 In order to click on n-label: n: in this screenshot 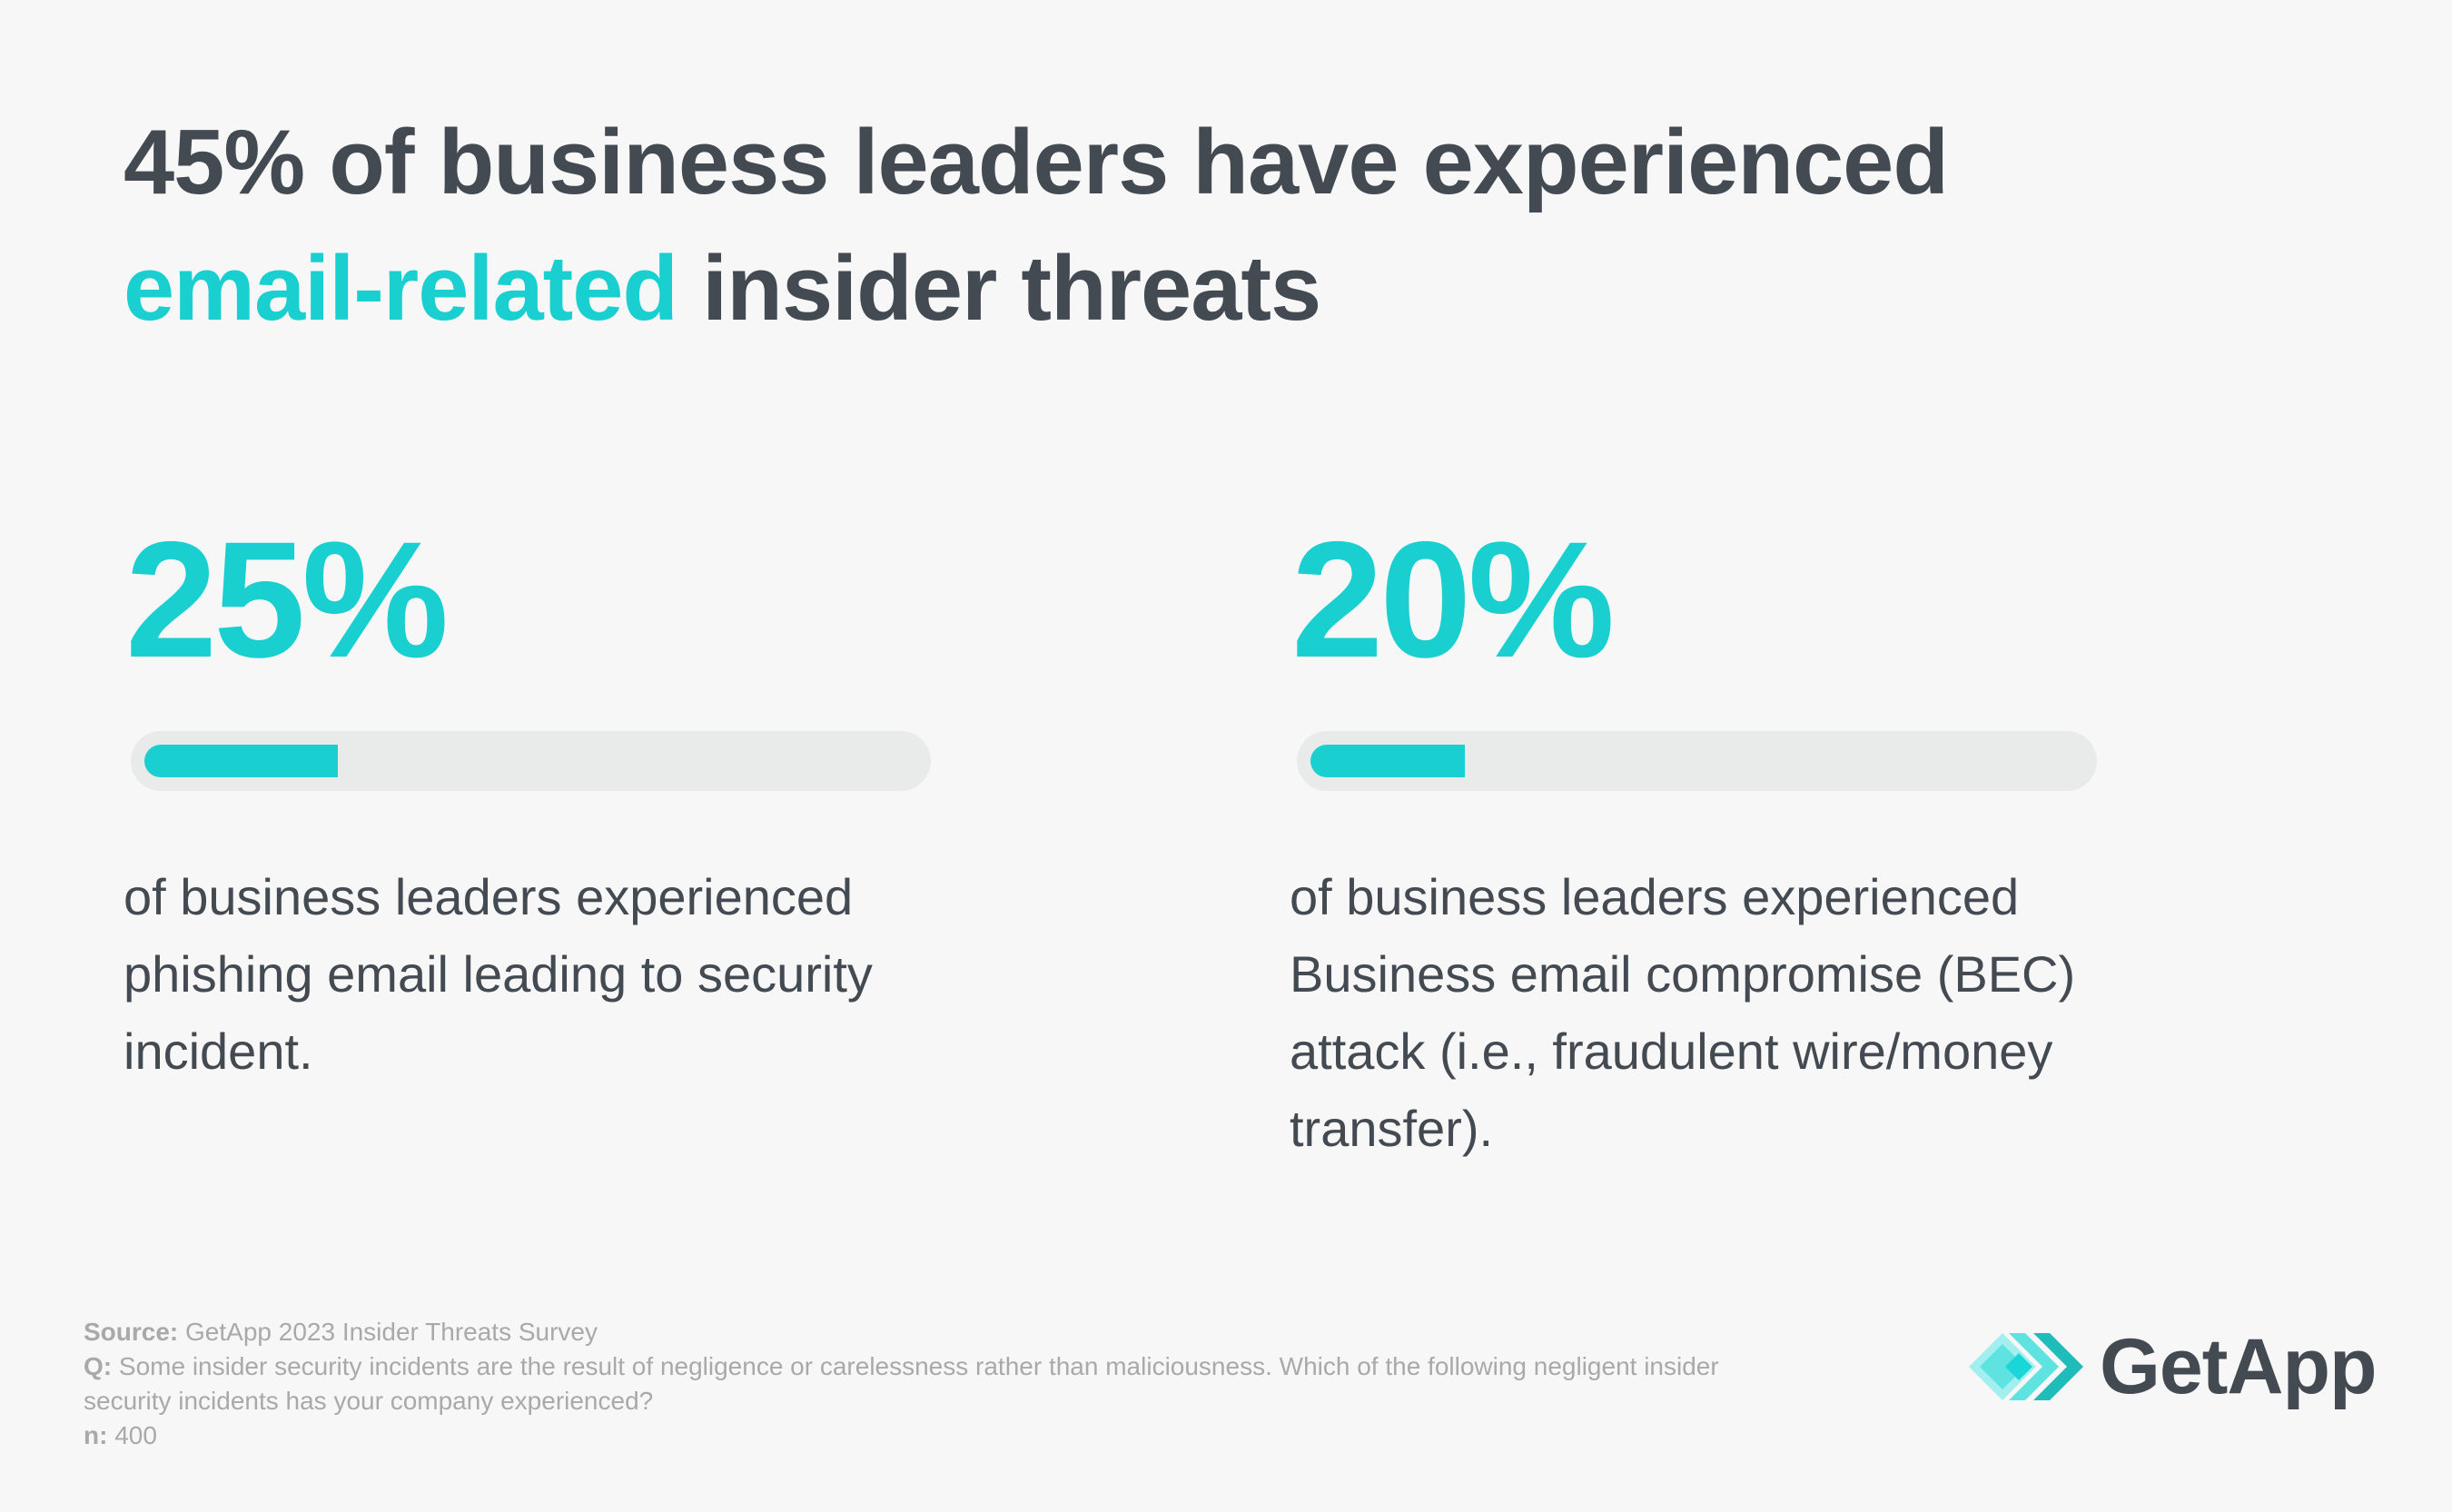, I will do `click(96, 1435)`.